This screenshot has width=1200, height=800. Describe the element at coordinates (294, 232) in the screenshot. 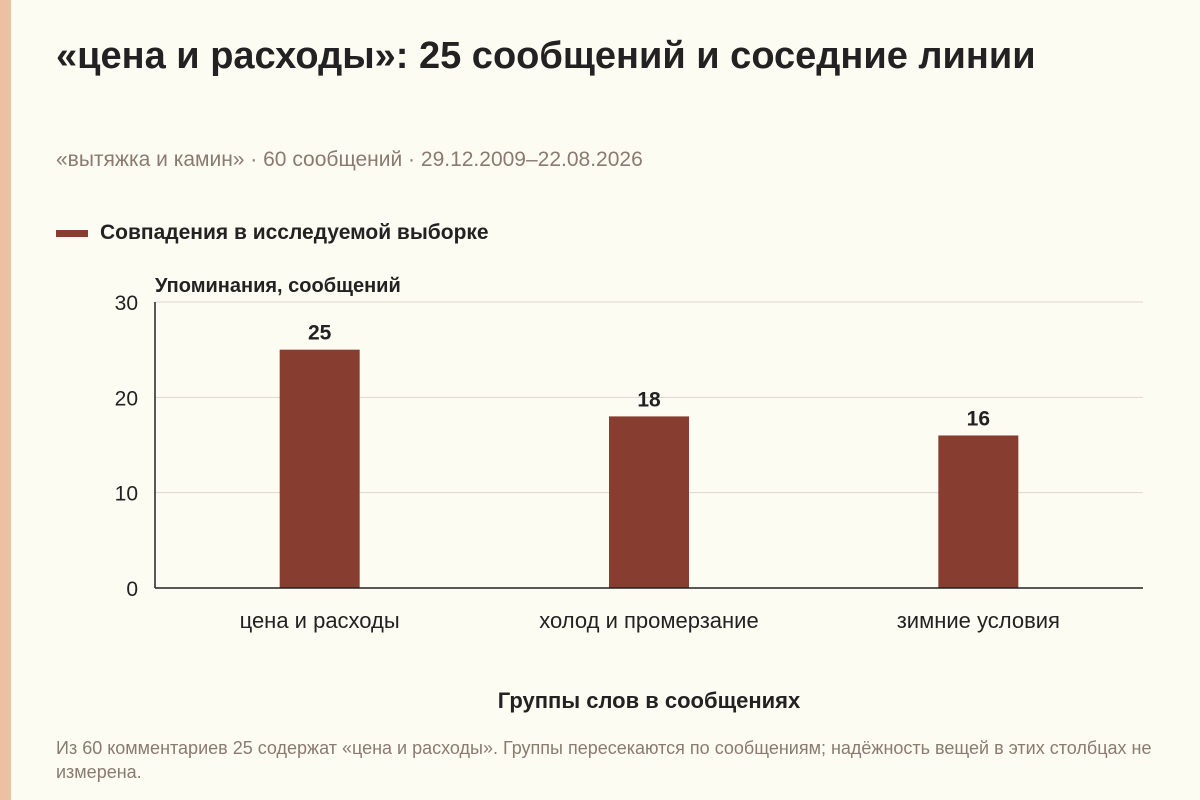

I see `legend-label: Совпадения в исследуемой выборке` at that location.